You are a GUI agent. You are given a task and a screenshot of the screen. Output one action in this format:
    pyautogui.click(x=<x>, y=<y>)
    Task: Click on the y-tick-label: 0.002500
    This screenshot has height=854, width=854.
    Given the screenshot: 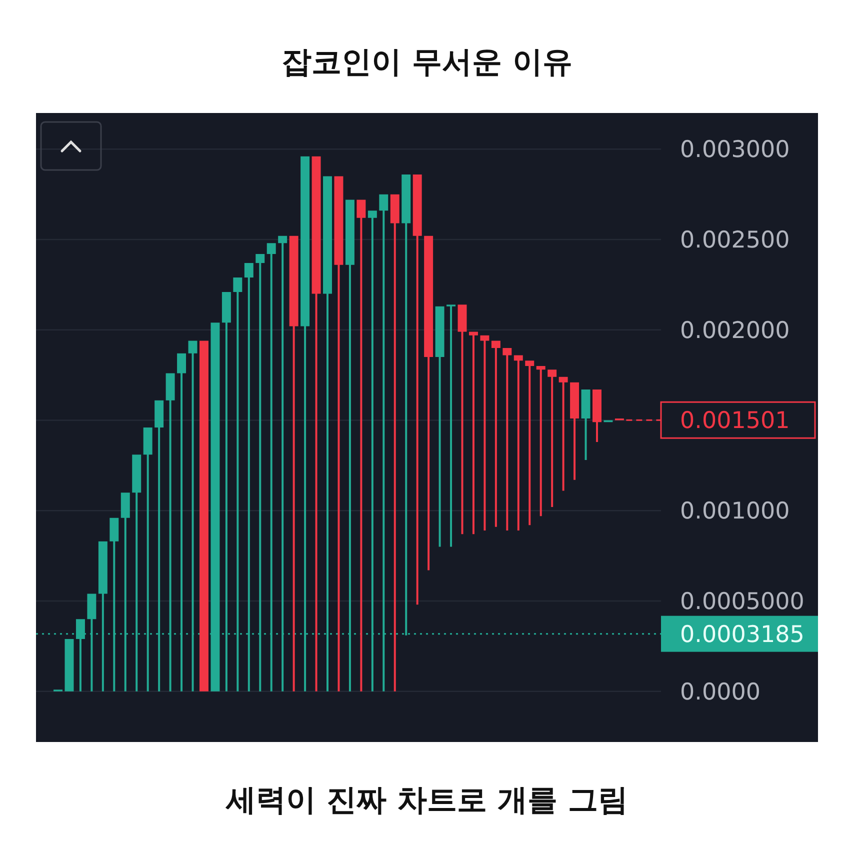 What is the action you would take?
    pyautogui.click(x=735, y=241)
    